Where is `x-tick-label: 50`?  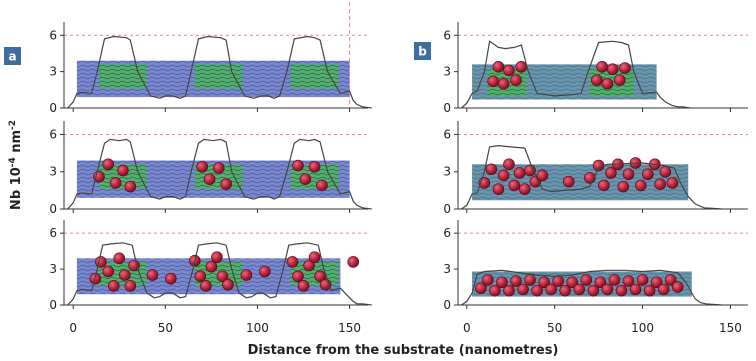 x-tick-label: 50 is located at coordinates (554, 328).